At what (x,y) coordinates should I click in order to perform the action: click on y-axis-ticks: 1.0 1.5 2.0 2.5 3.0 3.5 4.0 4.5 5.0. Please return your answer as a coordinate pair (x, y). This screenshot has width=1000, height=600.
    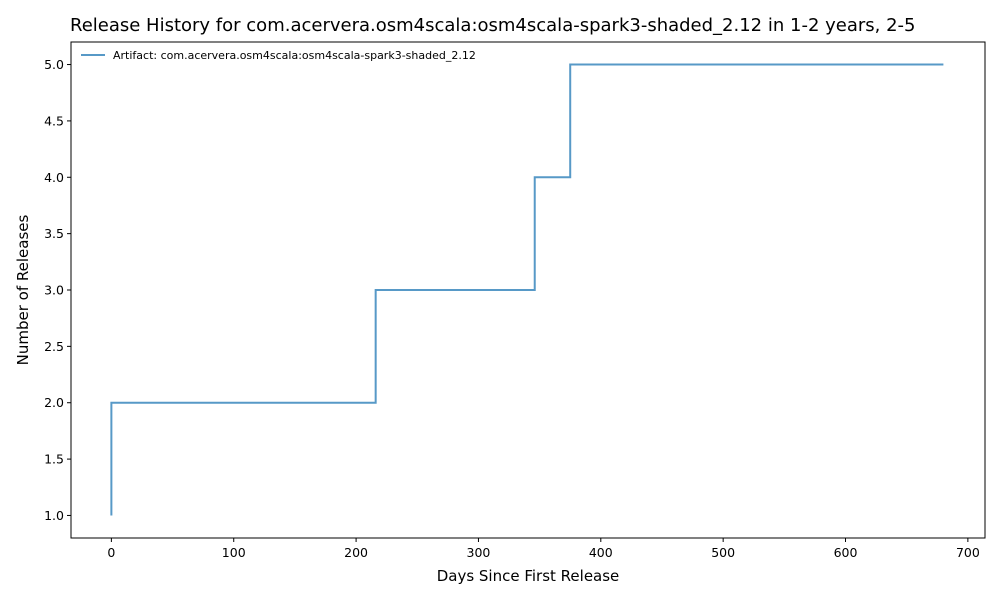
    Looking at the image, I should click on (57, 290).